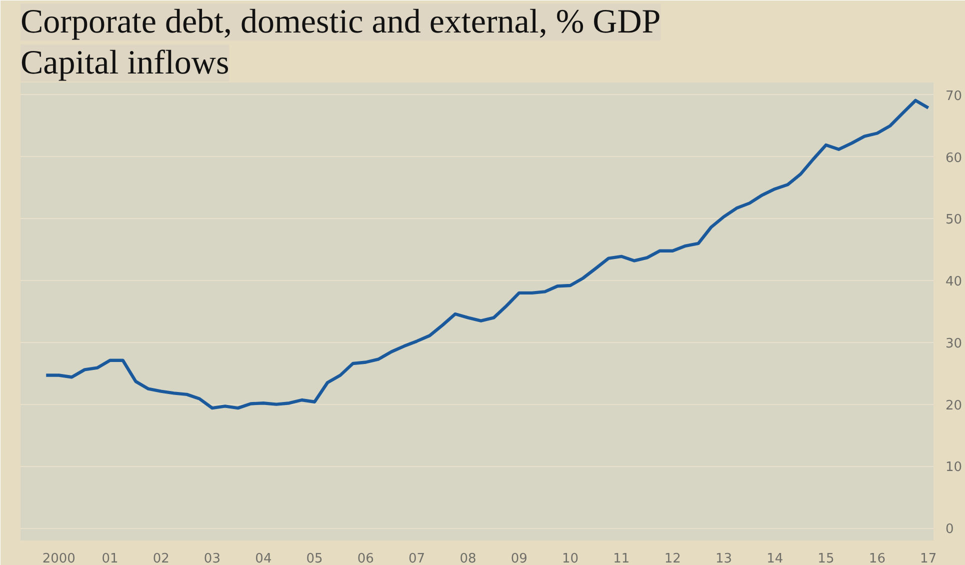 Image resolution: width=965 pixels, height=565 pixels. Describe the element at coordinates (468, 558) in the screenshot. I see `x-tick-label: 08` at that location.